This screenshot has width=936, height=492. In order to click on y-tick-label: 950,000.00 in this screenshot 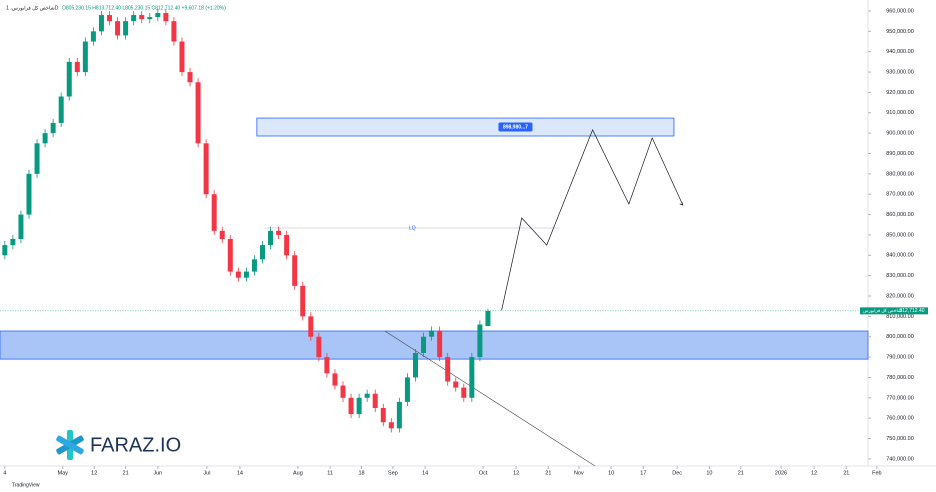, I will do `click(900, 32)`.